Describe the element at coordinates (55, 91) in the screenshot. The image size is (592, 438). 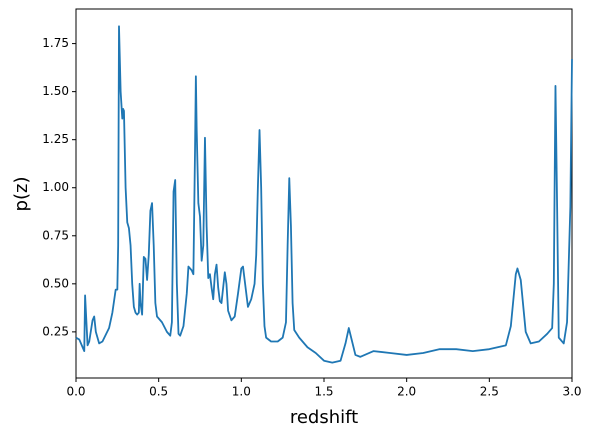
I see `y-tick-label: 1.50` at that location.